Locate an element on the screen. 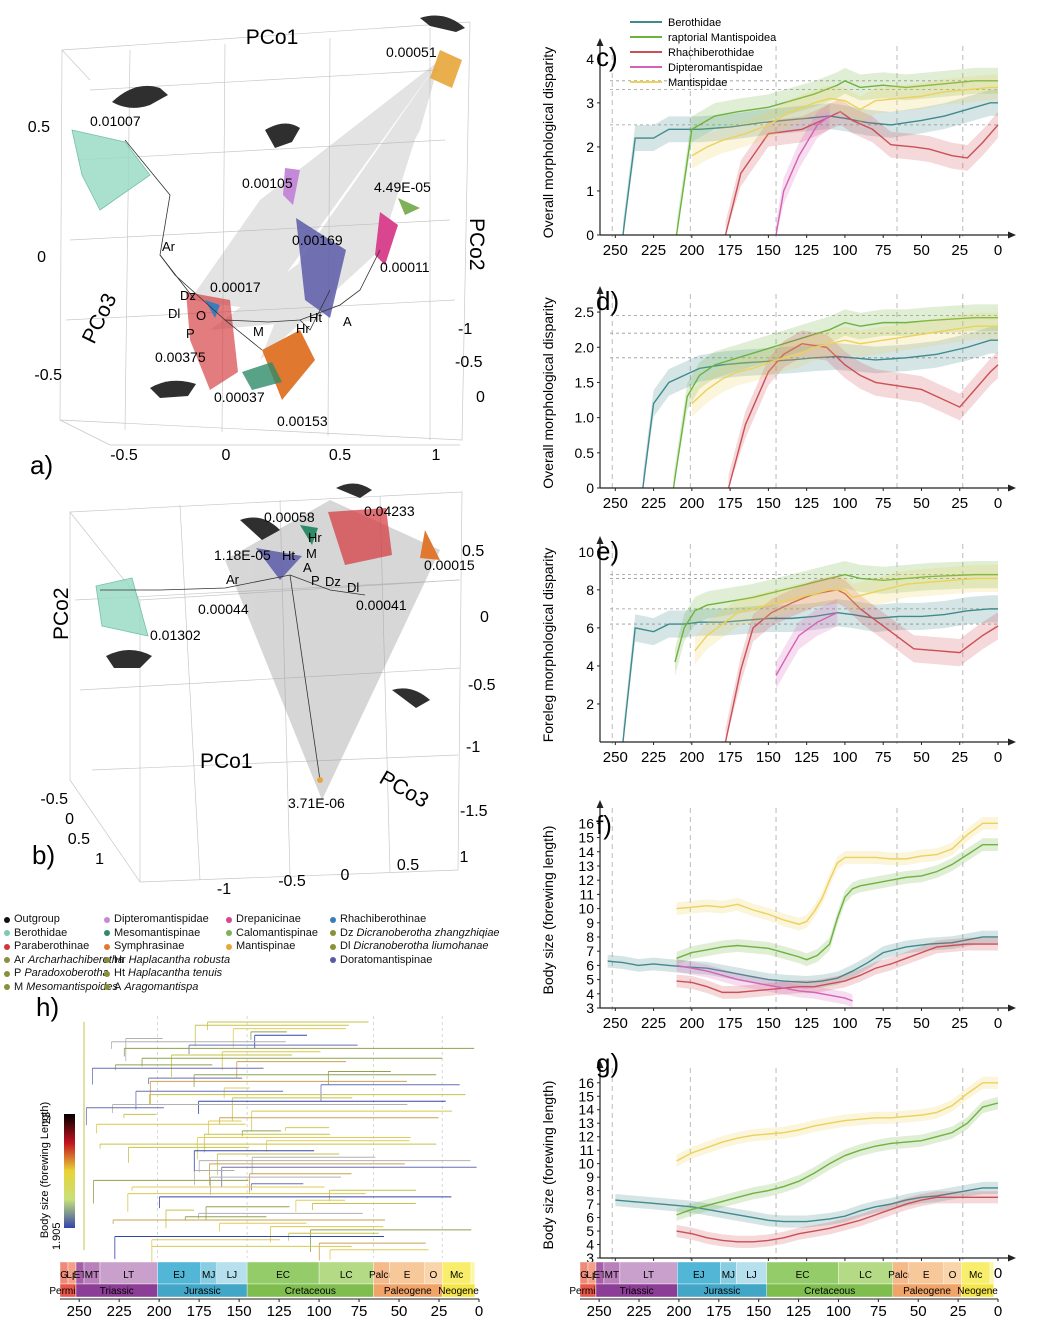 The width and height of the screenshot is (1038, 1334). legend-label: Rhachiberothidae is located at coordinates (711, 53).